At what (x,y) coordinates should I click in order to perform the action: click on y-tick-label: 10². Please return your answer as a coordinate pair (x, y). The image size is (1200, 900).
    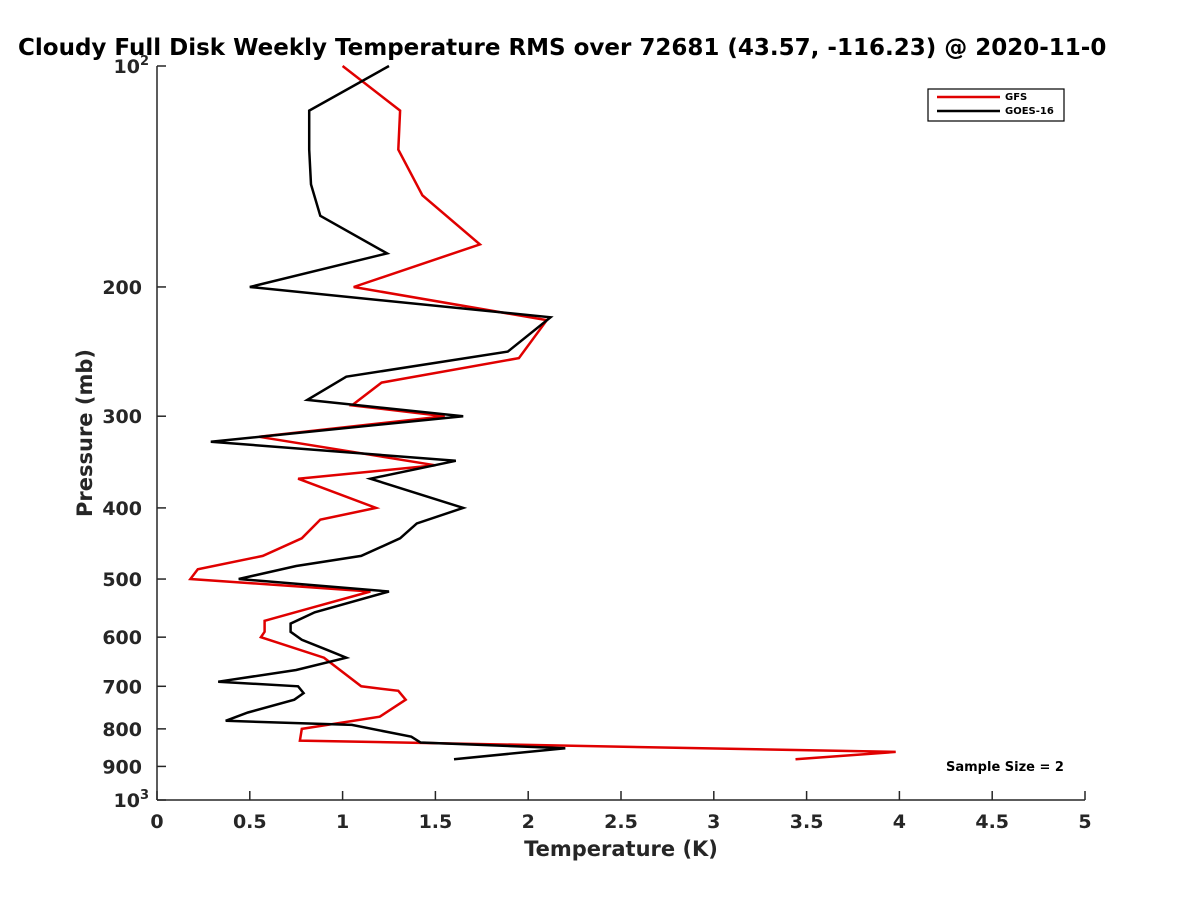
    Looking at the image, I should click on (132, 66).